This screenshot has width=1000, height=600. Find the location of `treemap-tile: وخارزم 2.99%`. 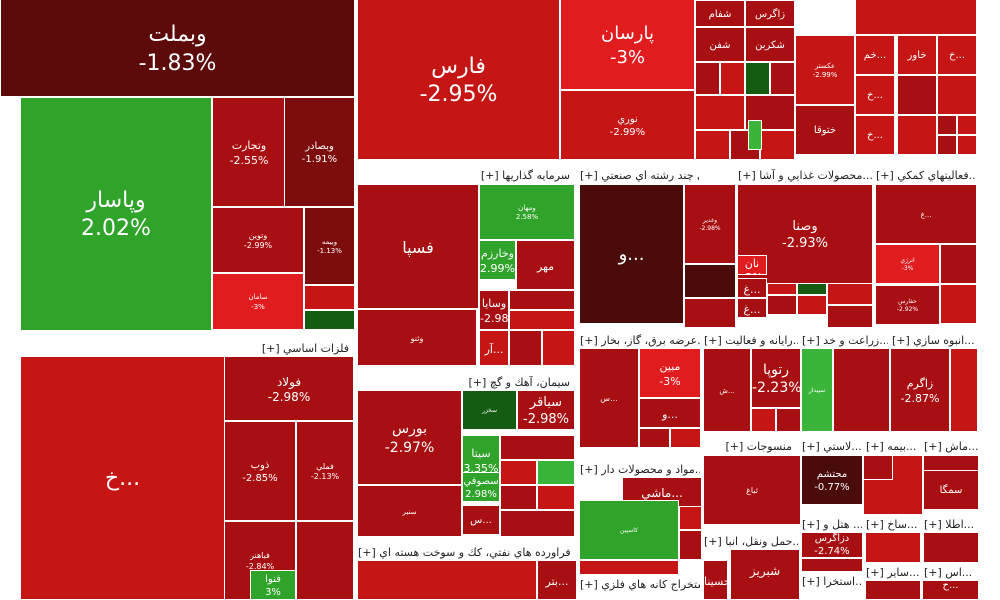

treemap-tile: وخارزم 2.99% is located at coordinates (497, 260).